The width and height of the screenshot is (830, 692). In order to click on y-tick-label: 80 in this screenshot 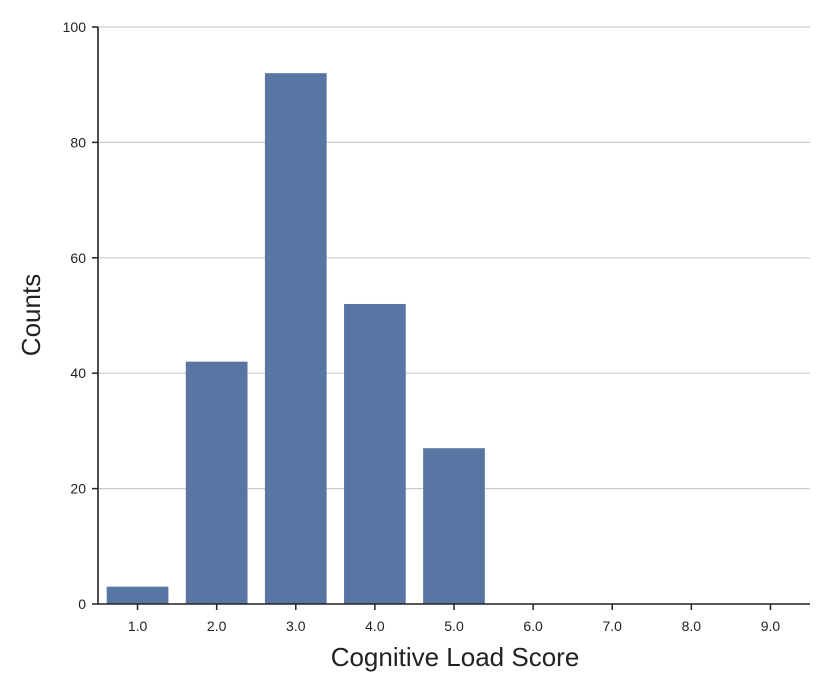, I will do `click(78, 142)`.